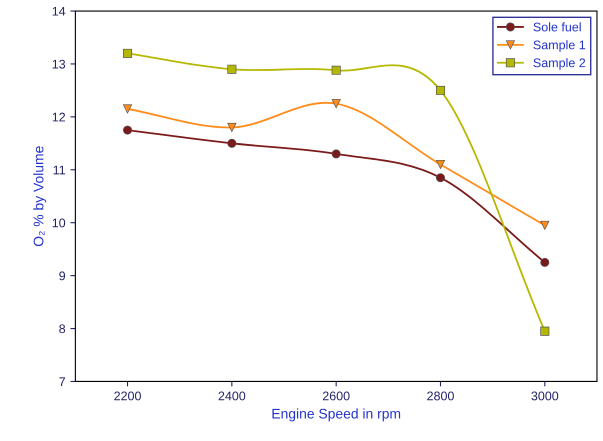 This screenshot has width=603, height=441. I want to click on legend-label: Sample 2, so click(559, 64).